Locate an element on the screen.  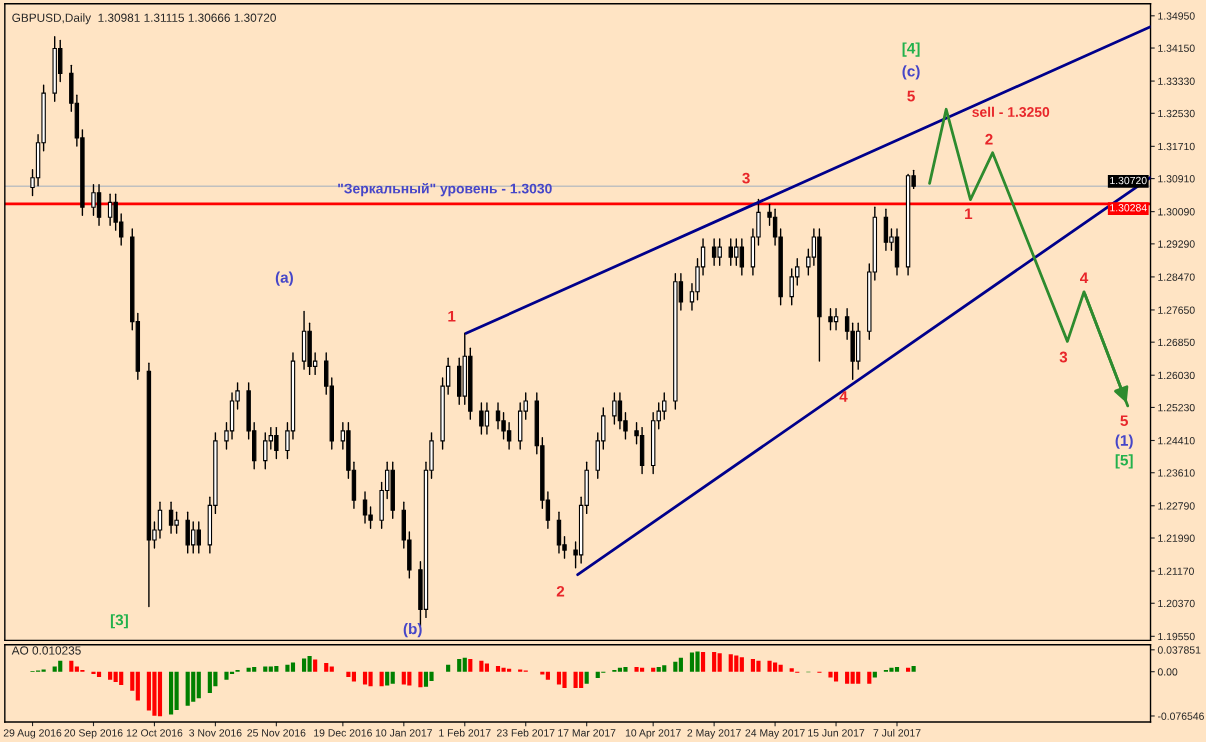
x-tick-label: 2 May 2017 is located at coordinates (714, 734).